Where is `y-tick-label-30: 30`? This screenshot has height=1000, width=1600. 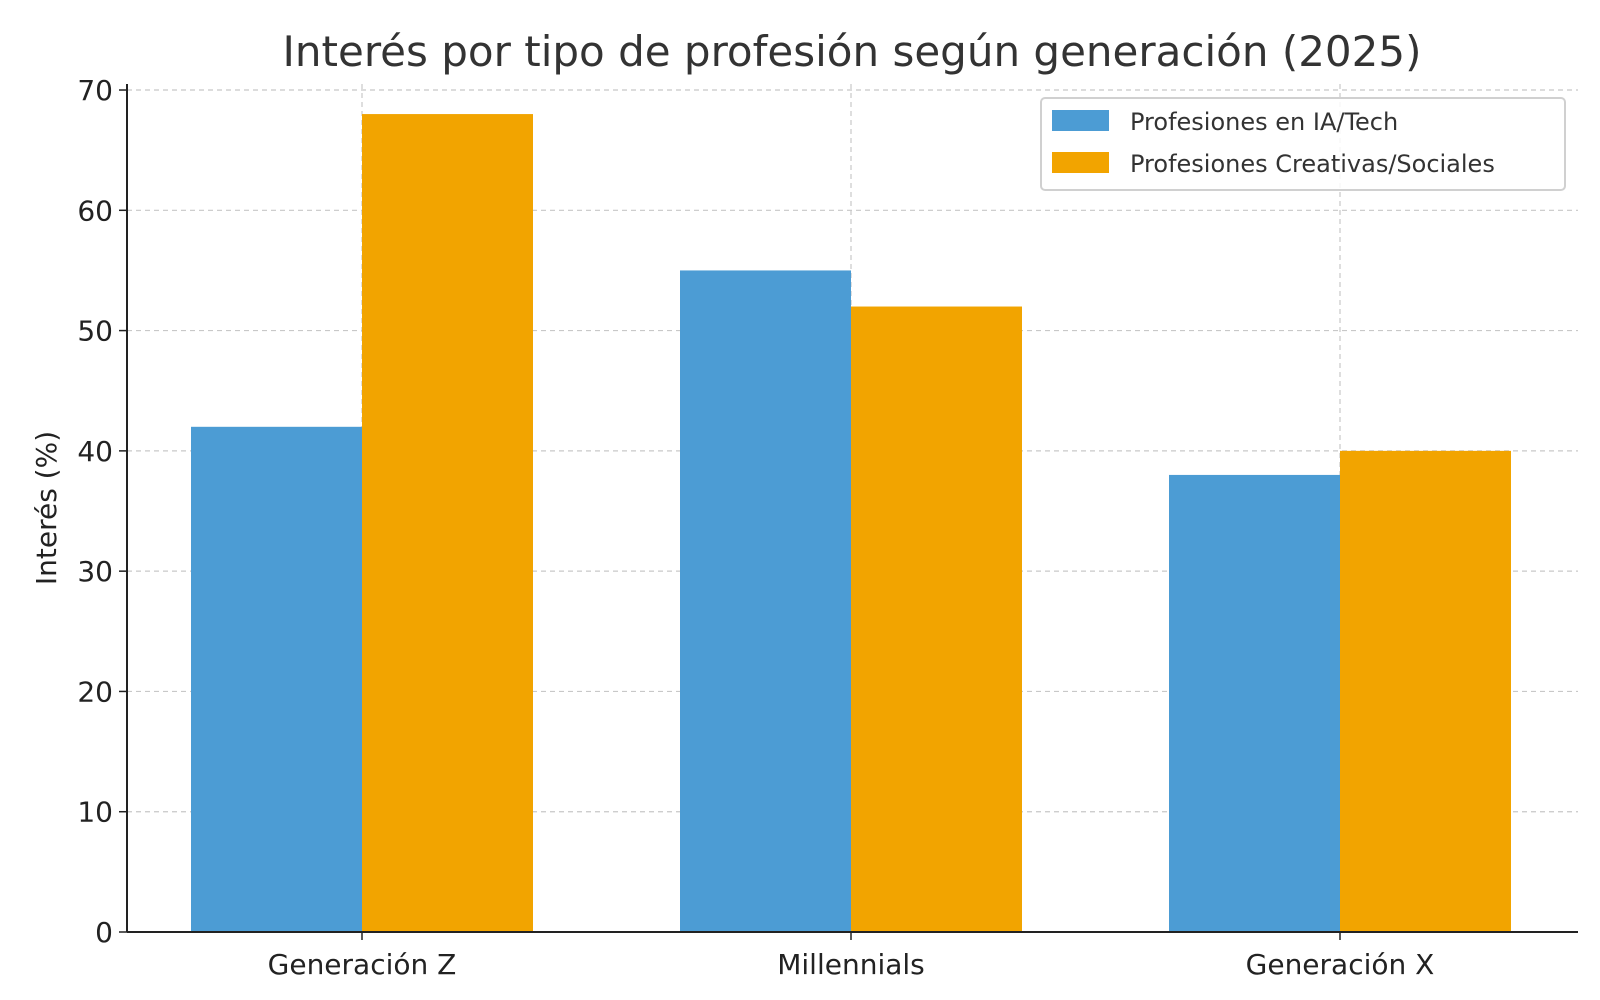
y-tick-label-30: 30 is located at coordinates (95, 571).